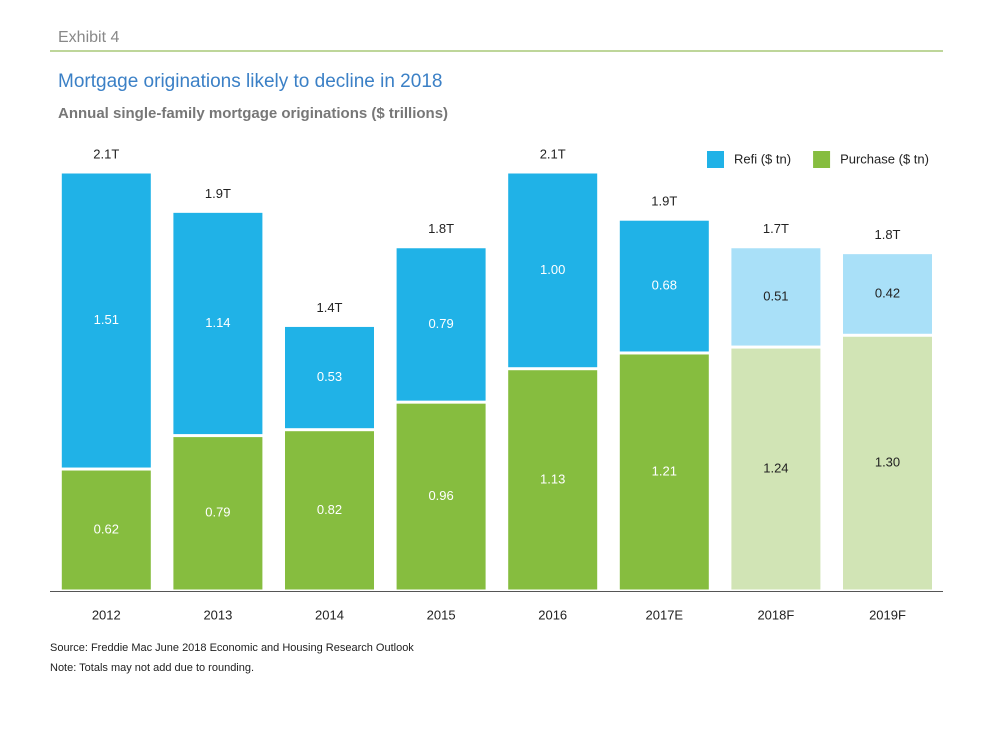 The image size is (1000, 753). What do you see at coordinates (762, 158) in the screenshot?
I see `legend-label: Refi ($ tn)` at bounding box center [762, 158].